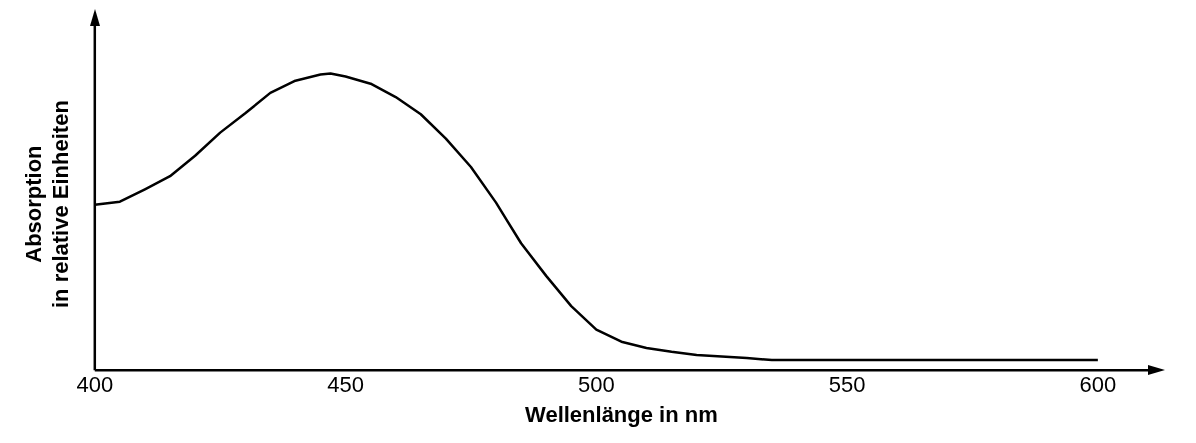 The width and height of the screenshot is (1196, 443). Describe the element at coordinates (47, 204) in the screenshot. I see `y-axis-title: Absorption in relative Einheiten` at that location.